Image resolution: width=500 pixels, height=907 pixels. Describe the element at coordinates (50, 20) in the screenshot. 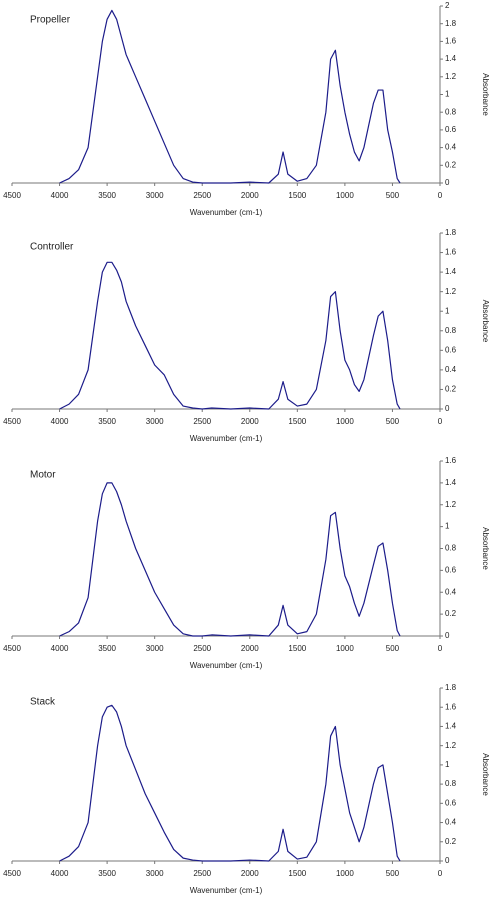

I see `chart-title: Propeller` at that location.